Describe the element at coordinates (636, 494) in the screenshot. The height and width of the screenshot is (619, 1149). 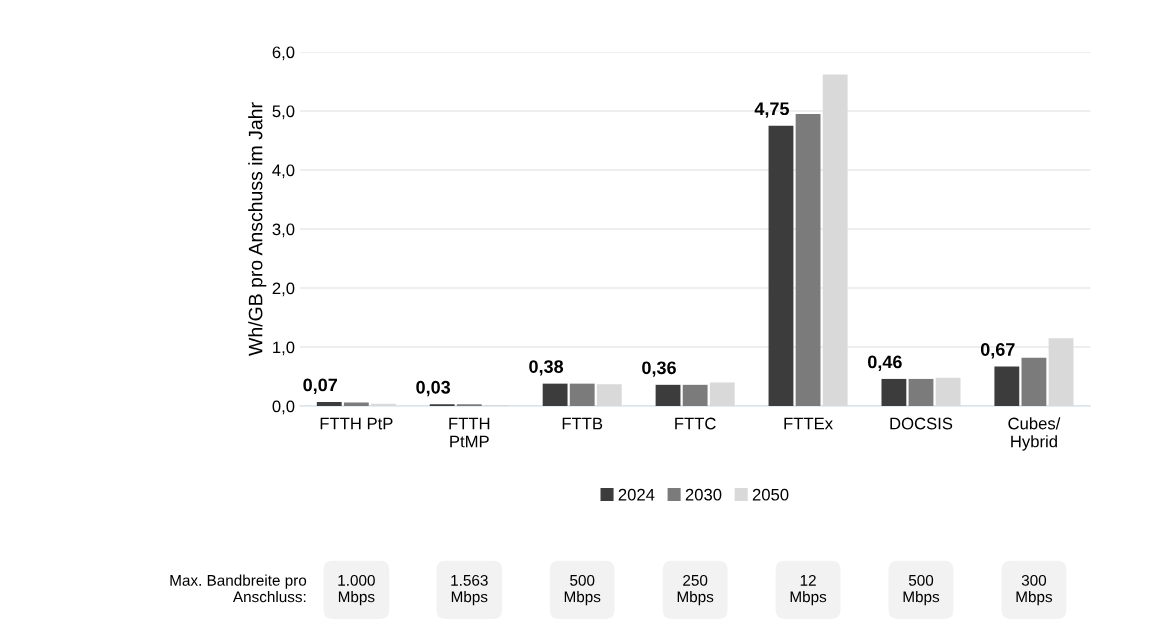
I see `legend-label: 2024` at that location.